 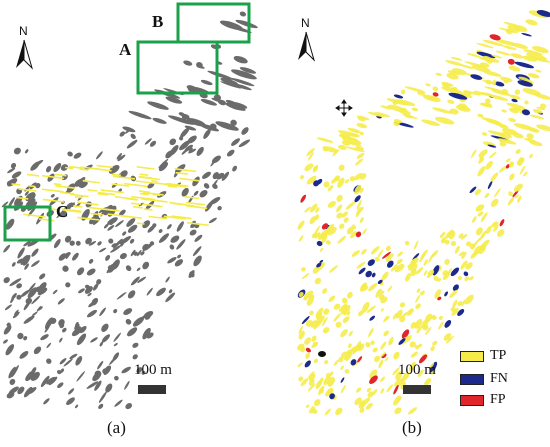 What do you see at coordinates (412, 427) in the screenshot?
I see `panel-caption-b: (b)` at bounding box center [412, 427].